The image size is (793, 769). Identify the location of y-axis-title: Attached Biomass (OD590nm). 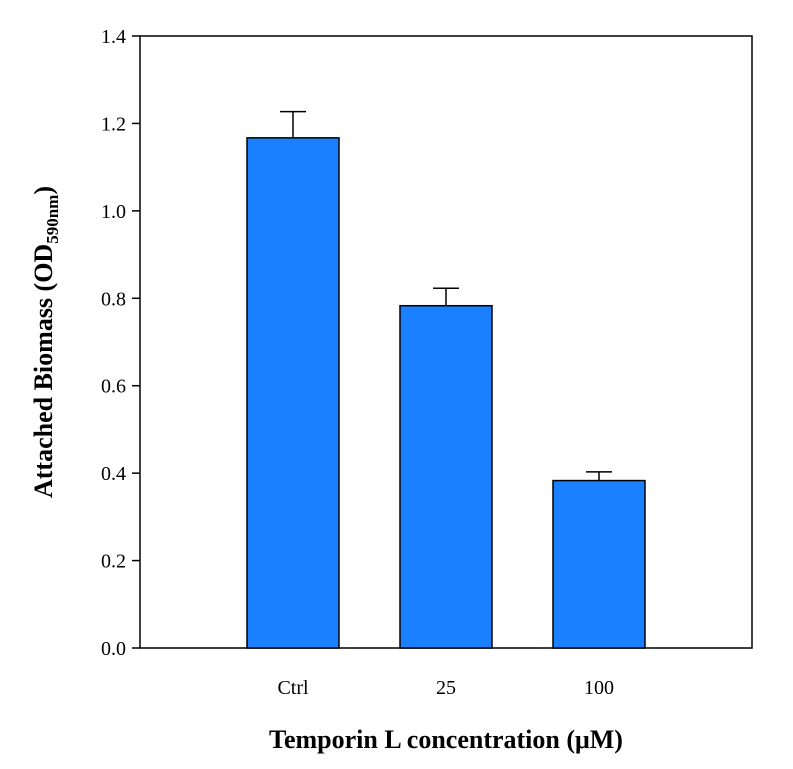
(45, 342).